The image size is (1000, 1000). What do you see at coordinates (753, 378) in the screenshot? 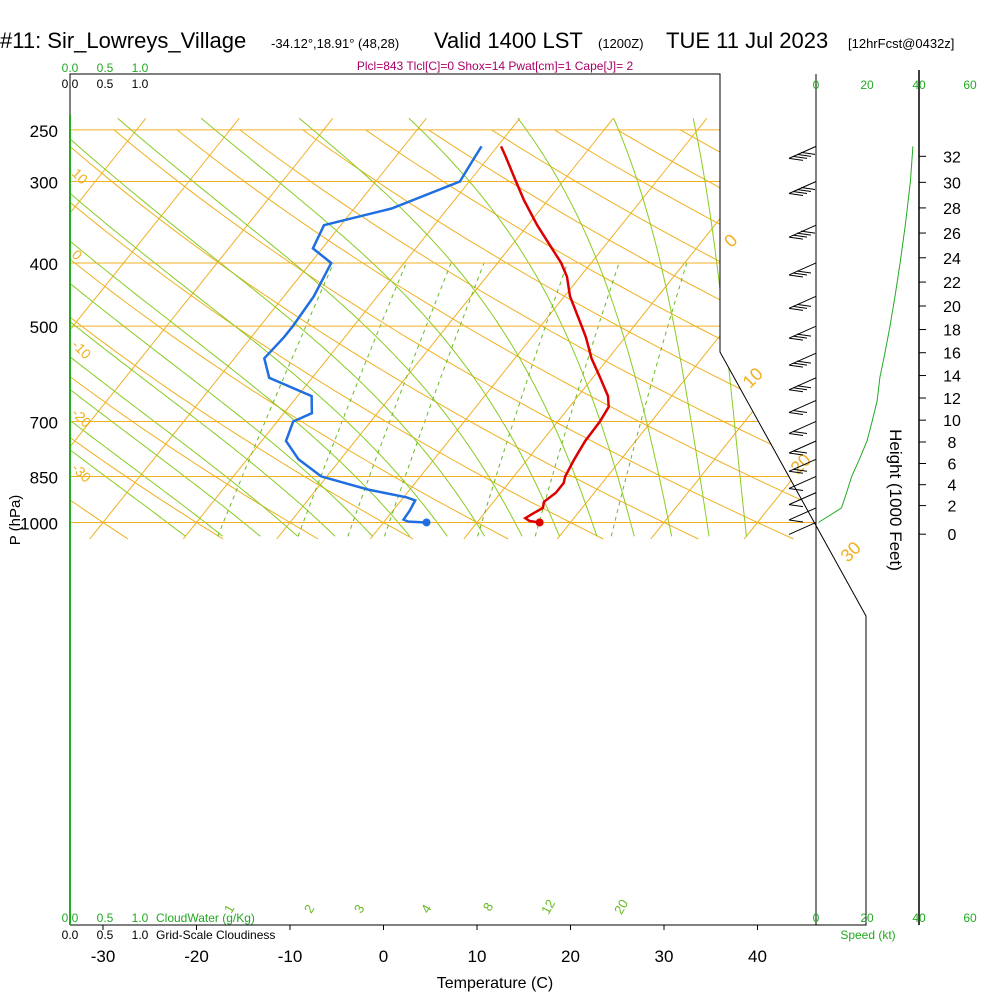
I see `theta-label: 10` at bounding box center [753, 378].